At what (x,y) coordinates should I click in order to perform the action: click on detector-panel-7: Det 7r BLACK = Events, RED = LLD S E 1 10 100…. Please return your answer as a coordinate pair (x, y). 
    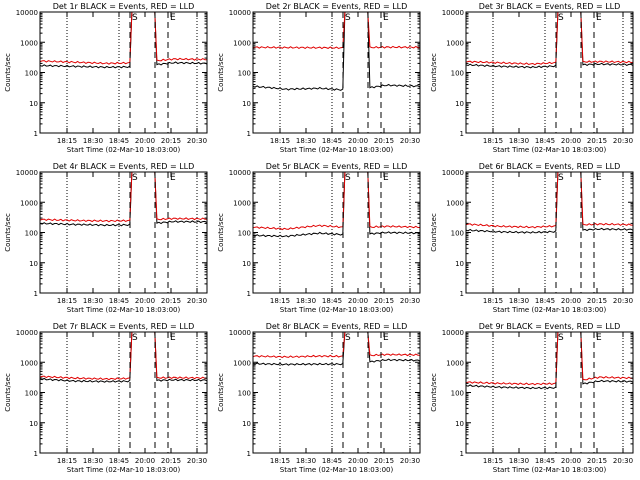
    Looking at the image, I should click on (106, 398).